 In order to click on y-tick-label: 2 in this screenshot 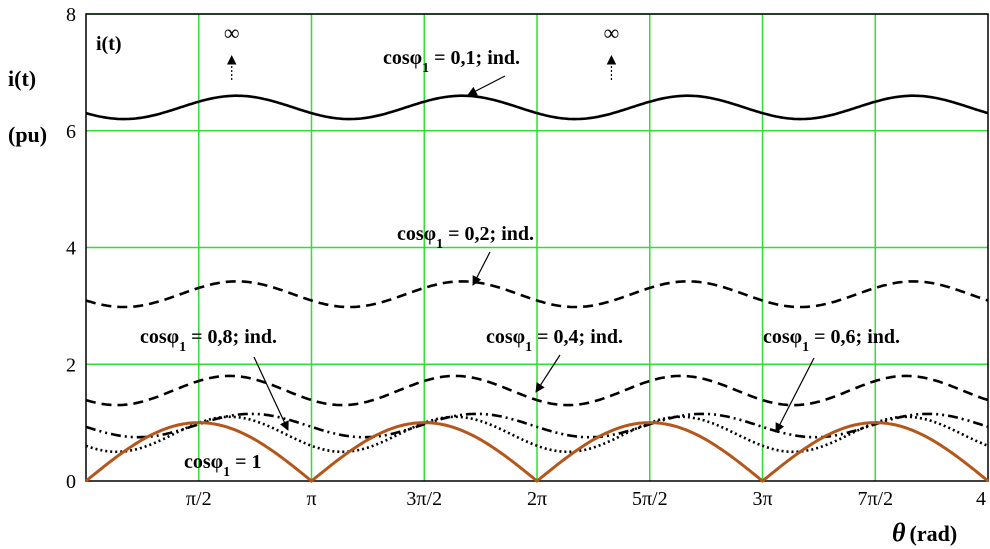, I will do `click(71, 365)`.